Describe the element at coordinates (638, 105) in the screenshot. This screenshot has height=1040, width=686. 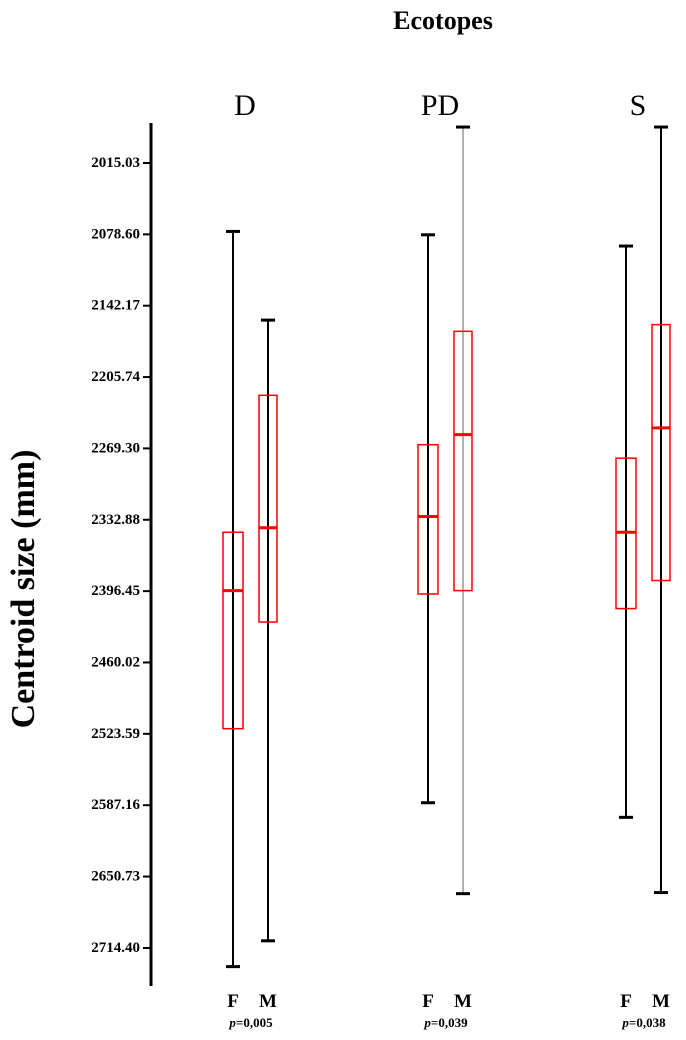
I see `group-label: S` at that location.